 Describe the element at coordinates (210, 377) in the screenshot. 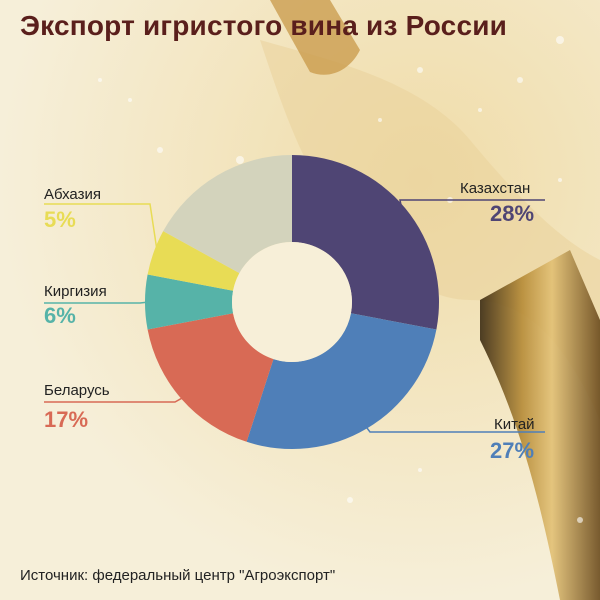

I see `slice-belarus` at that location.